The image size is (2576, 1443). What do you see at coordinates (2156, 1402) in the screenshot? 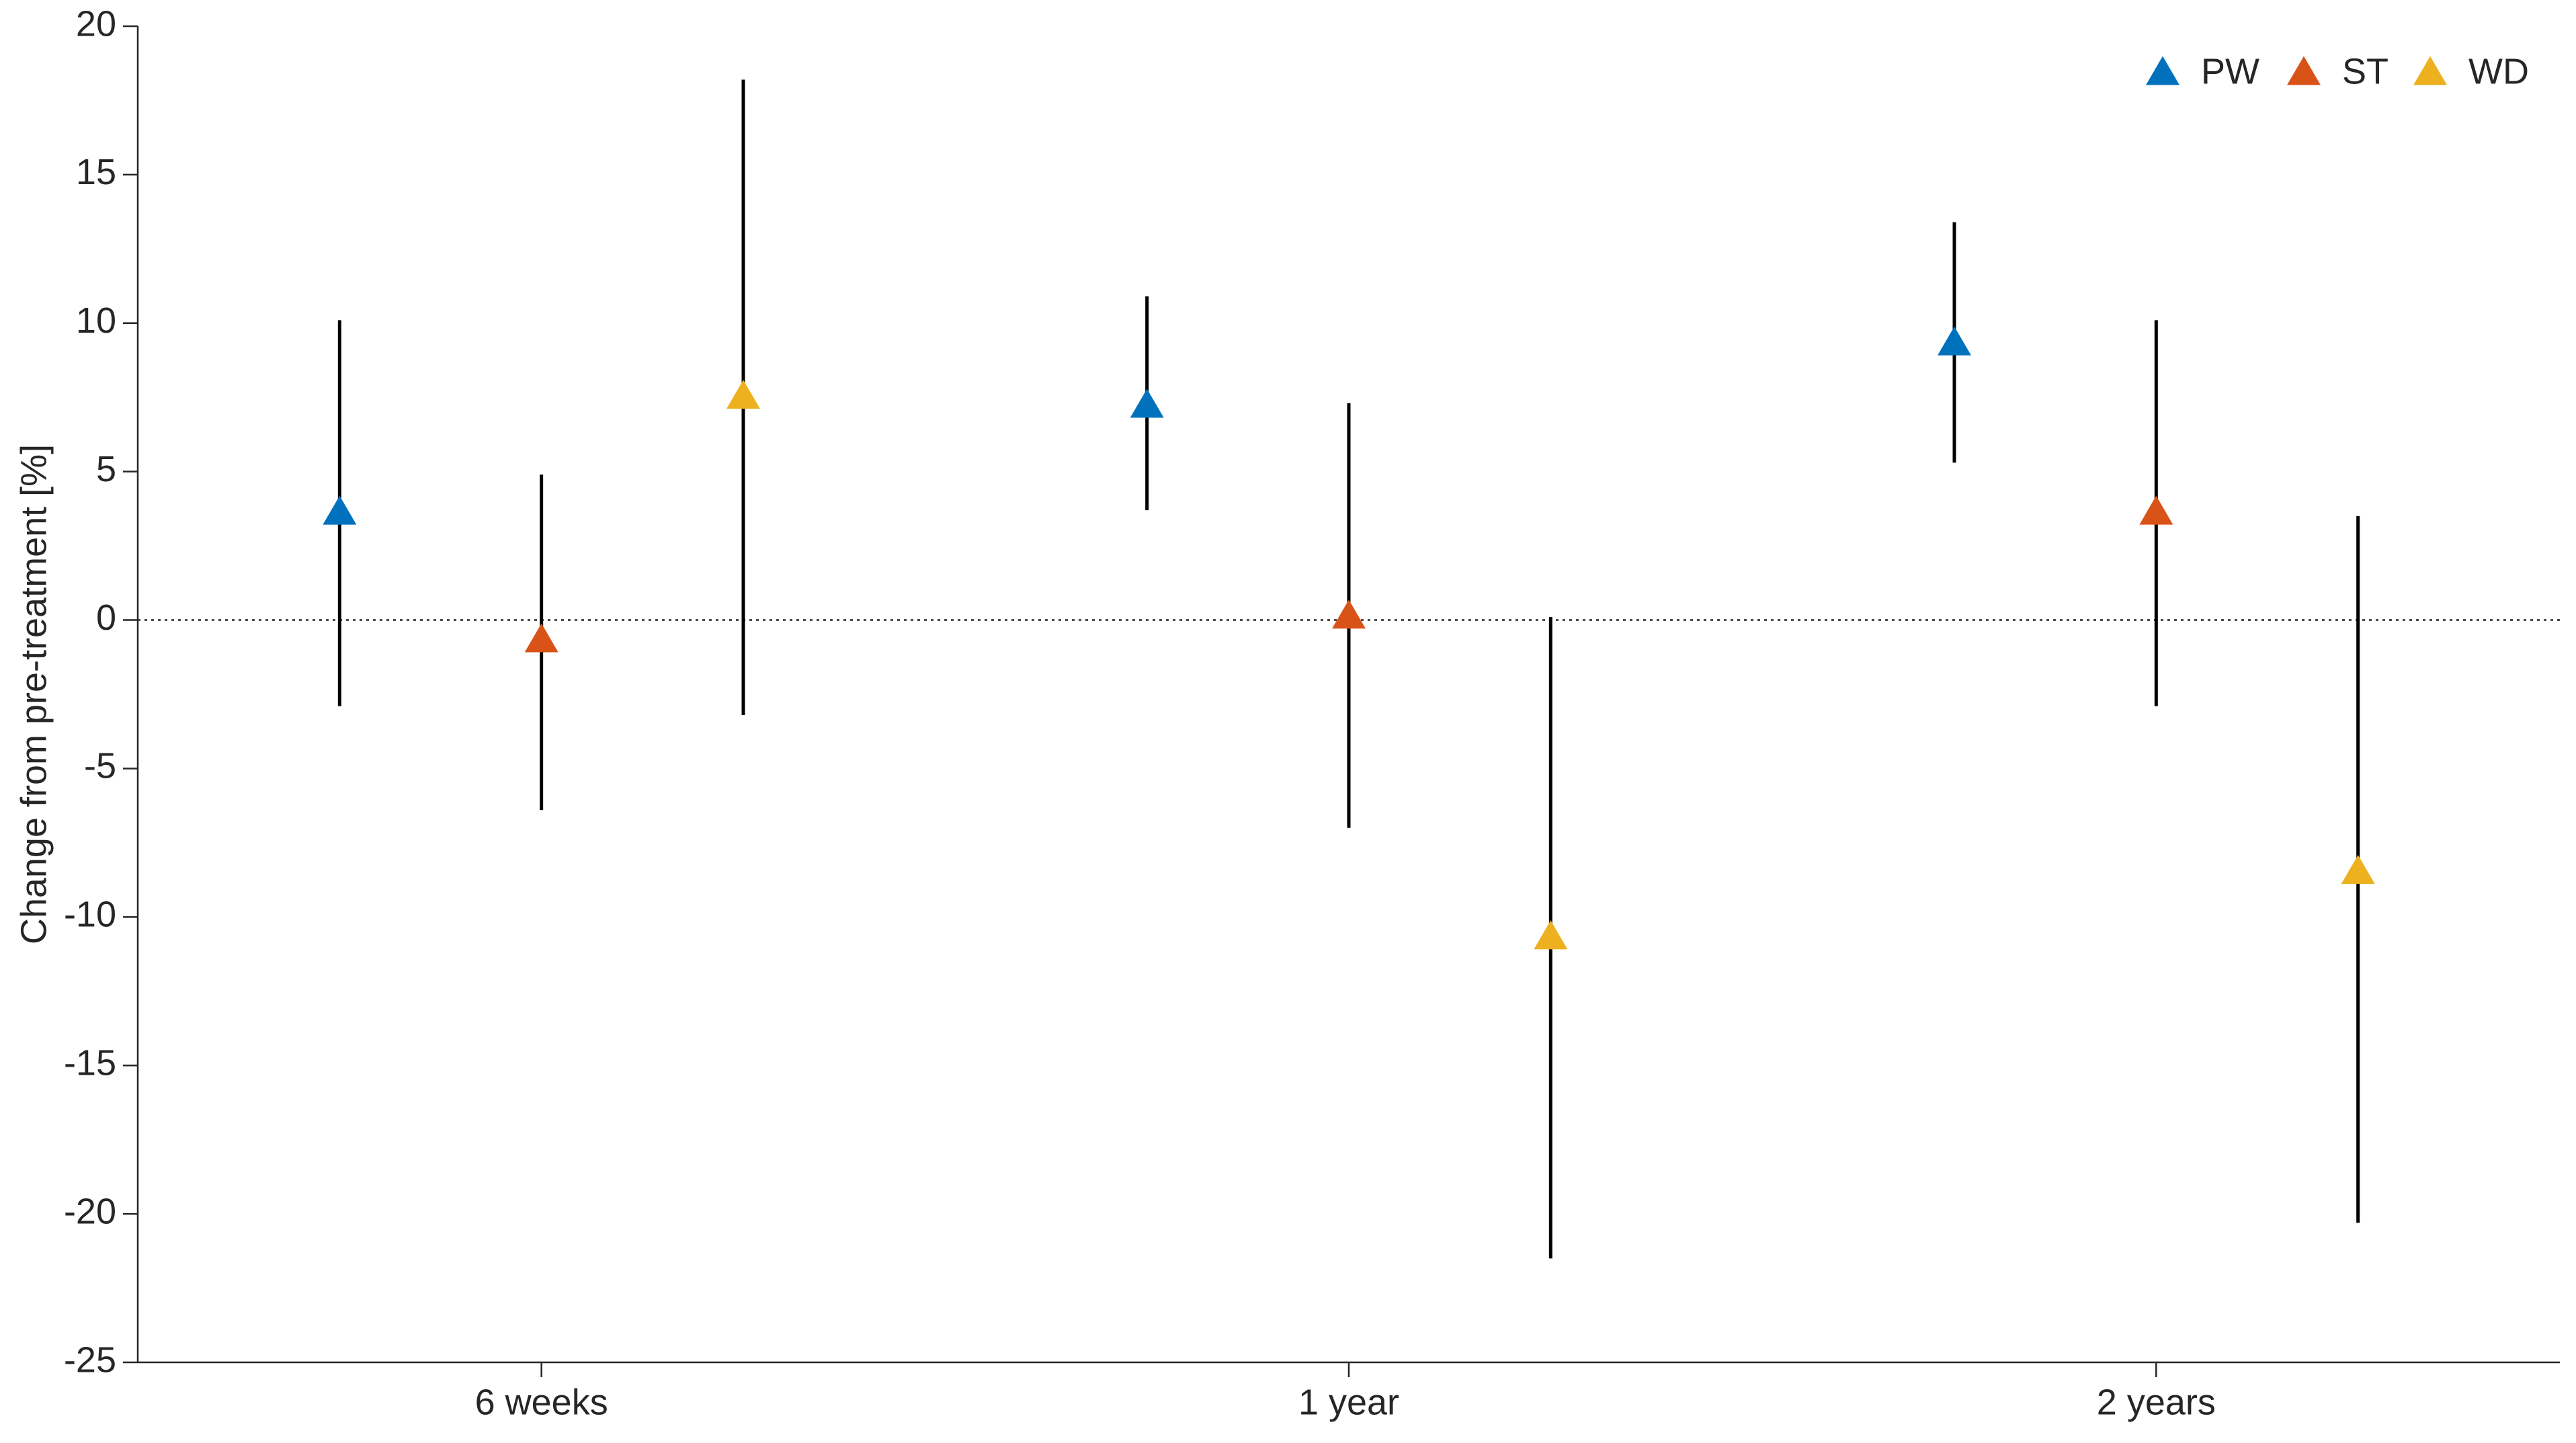
I see `x-tick-label: 2 years` at bounding box center [2156, 1402].